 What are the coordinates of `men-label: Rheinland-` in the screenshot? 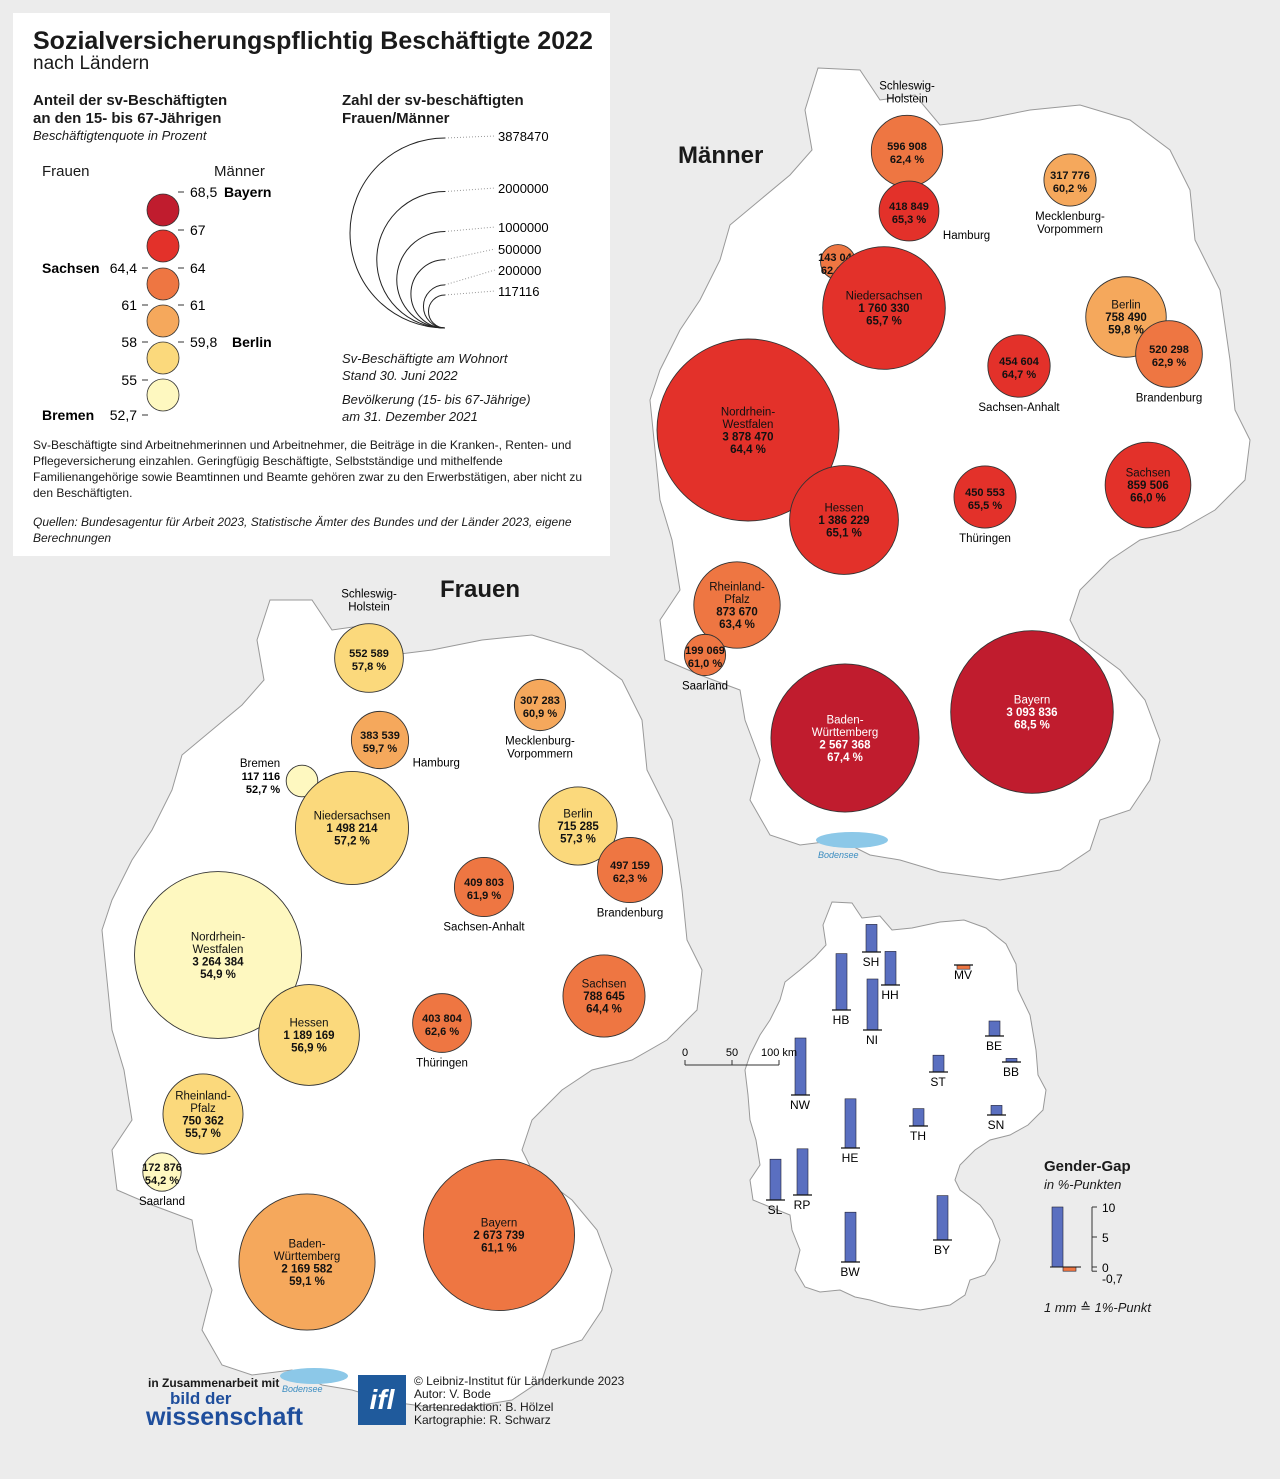 It's located at (737, 587).